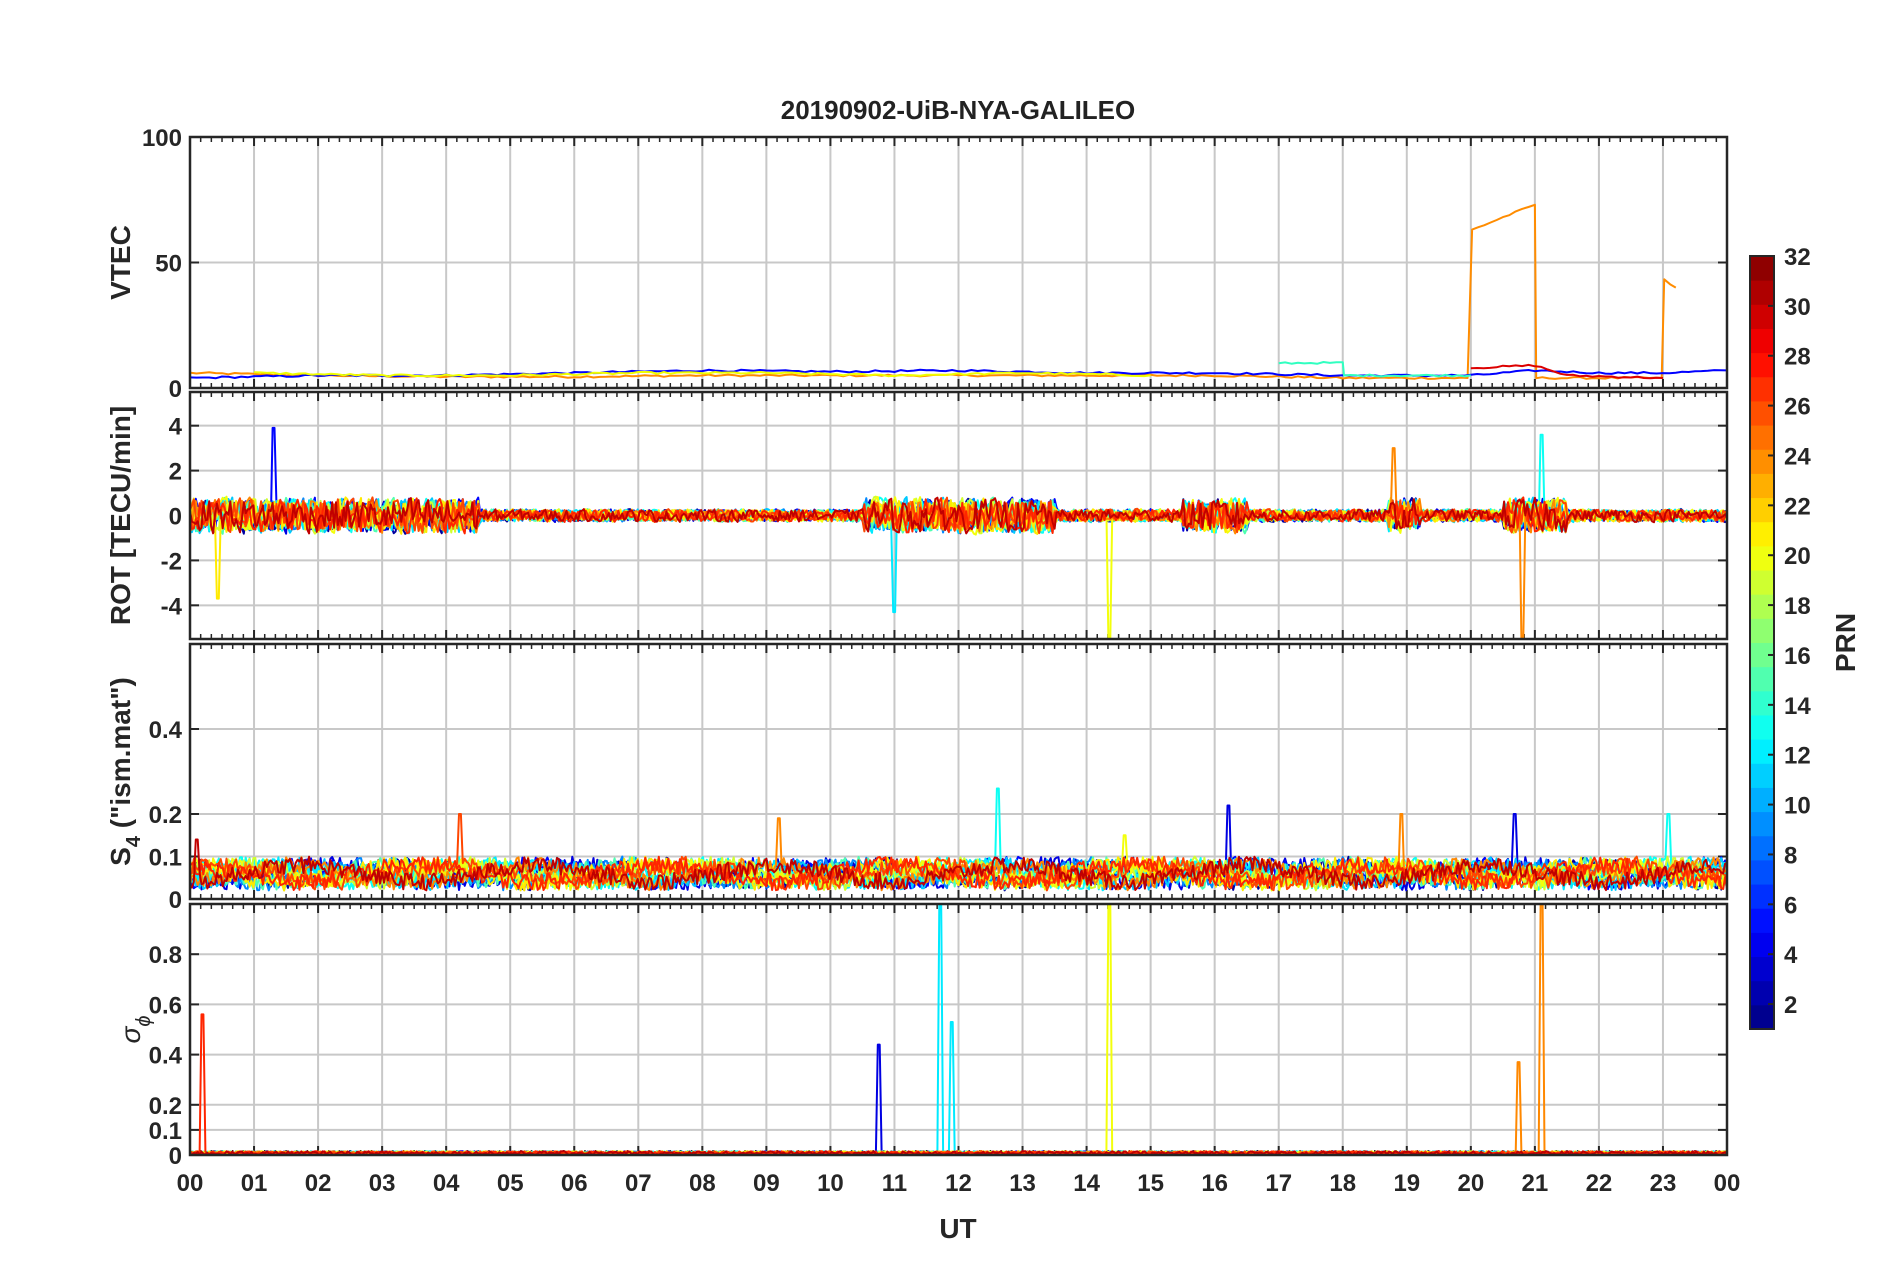  Describe the element at coordinates (510, 1183) in the screenshot. I see `x-tick-label: 05` at that location.